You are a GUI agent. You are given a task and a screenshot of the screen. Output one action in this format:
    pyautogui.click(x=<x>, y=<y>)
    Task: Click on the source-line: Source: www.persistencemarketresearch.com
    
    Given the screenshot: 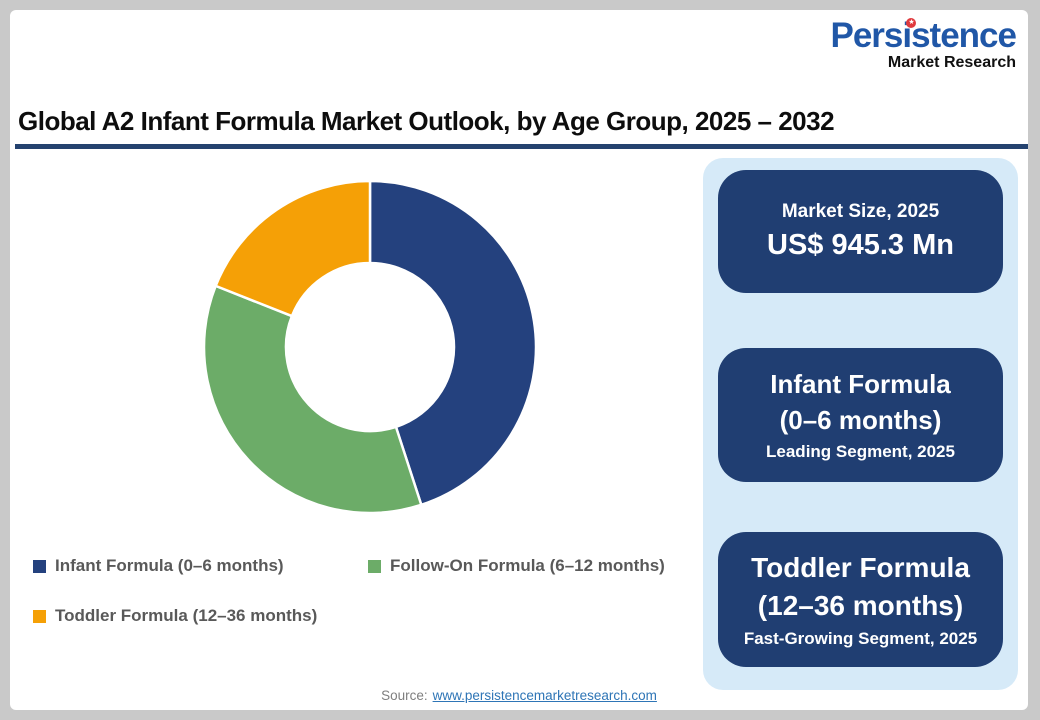 What is the action you would take?
    pyautogui.click(x=519, y=695)
    